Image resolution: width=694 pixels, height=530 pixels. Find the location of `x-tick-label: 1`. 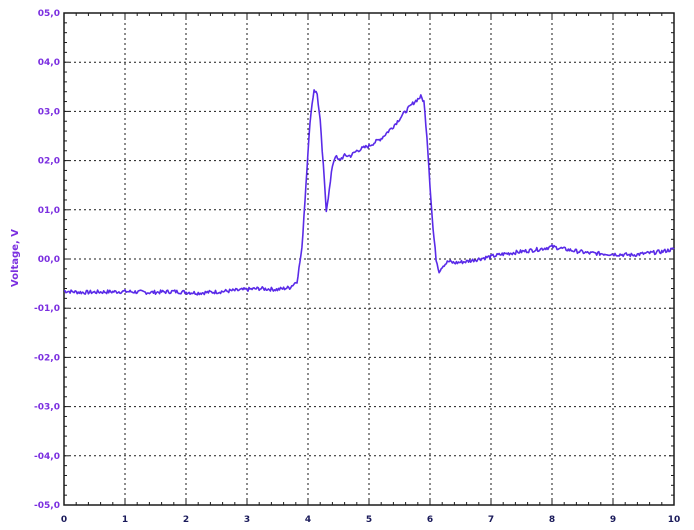

x-tick-label: 1 is located at coordinates (125, 520).